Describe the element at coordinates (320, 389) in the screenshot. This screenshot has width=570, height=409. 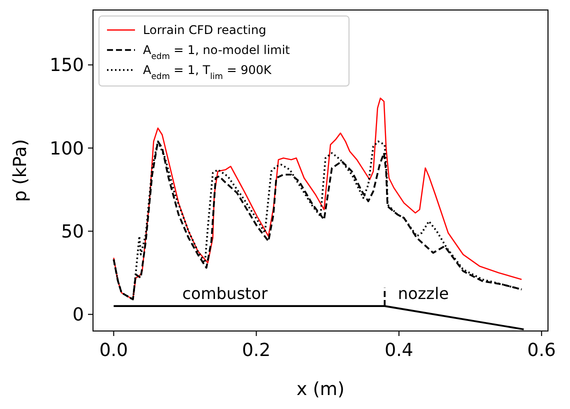
I see `x-axis-title: x (m)` at that location.